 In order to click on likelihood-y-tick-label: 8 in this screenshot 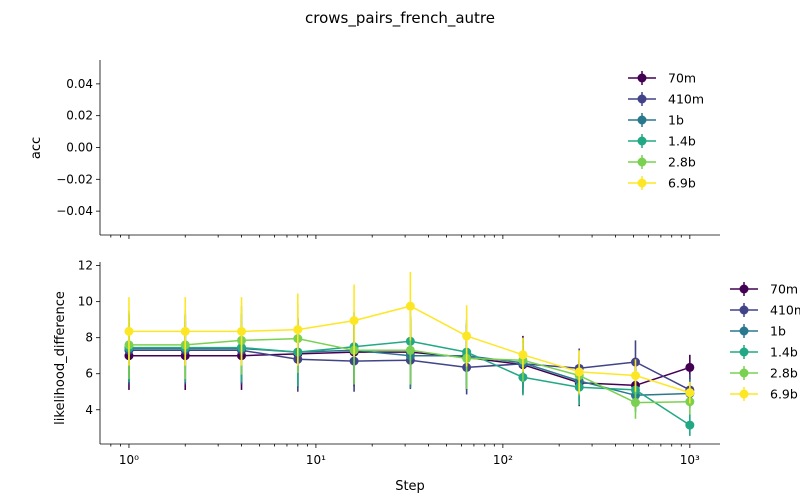, I will do `click(89, 338)`.